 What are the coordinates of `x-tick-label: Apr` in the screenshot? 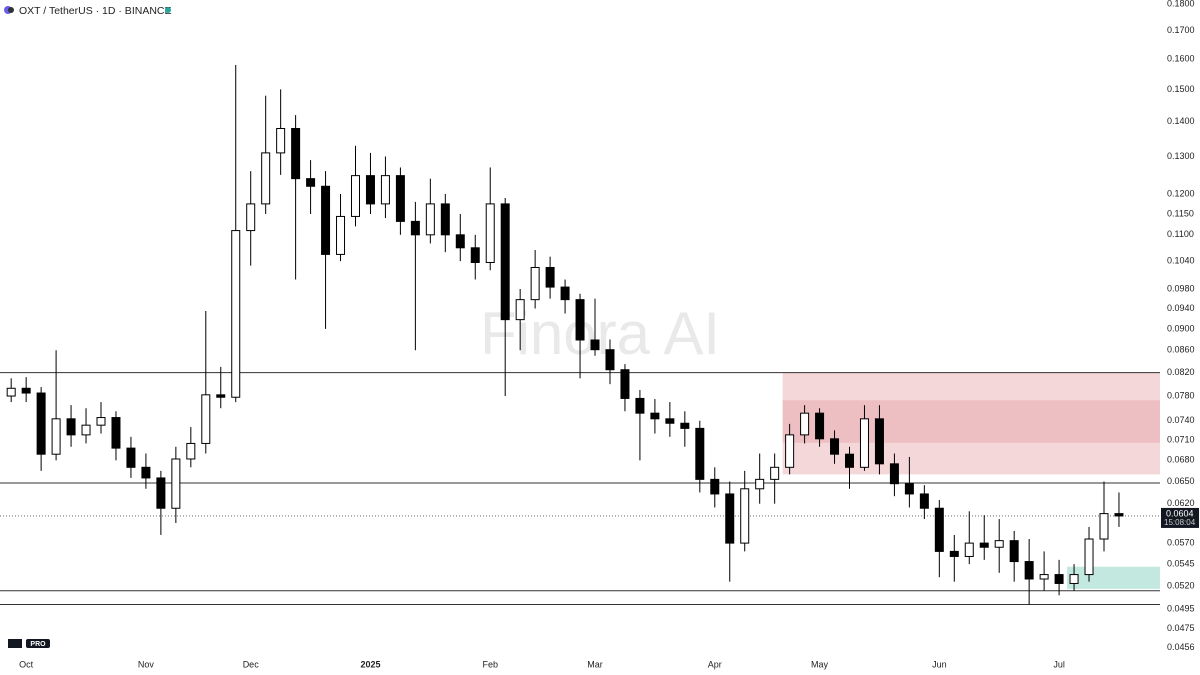 It's located at (715, 664).